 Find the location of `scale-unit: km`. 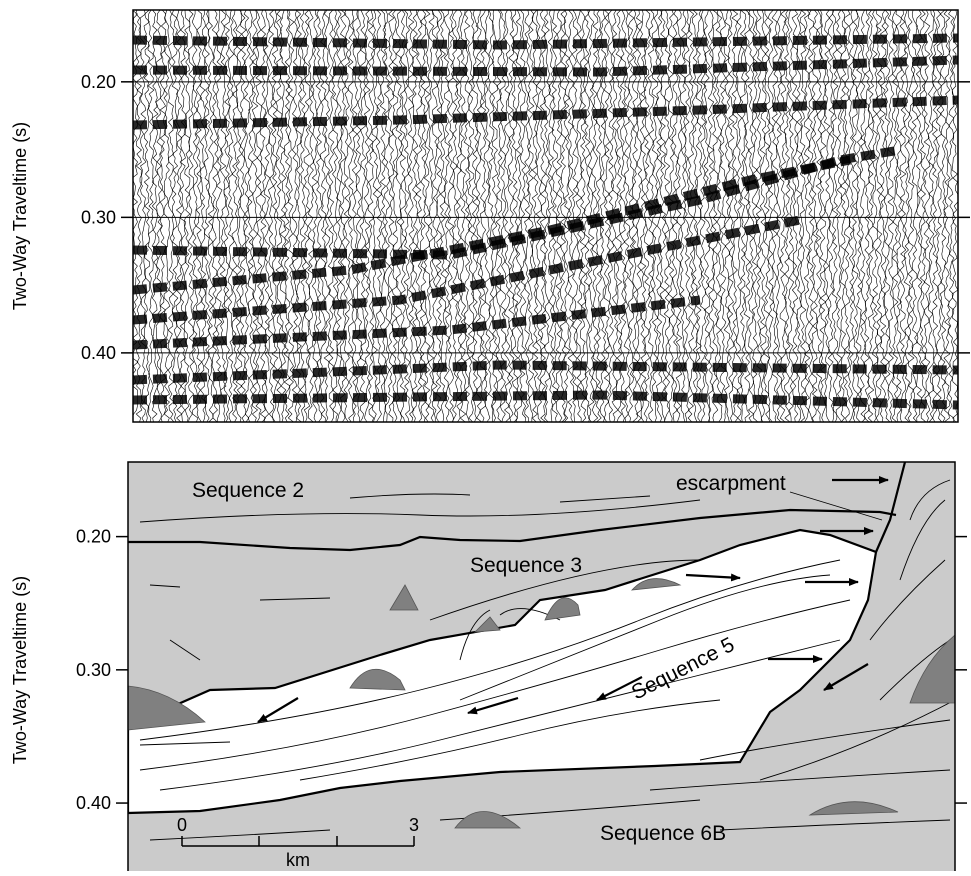

scale-unit: km is located at coordinates (298, 860).